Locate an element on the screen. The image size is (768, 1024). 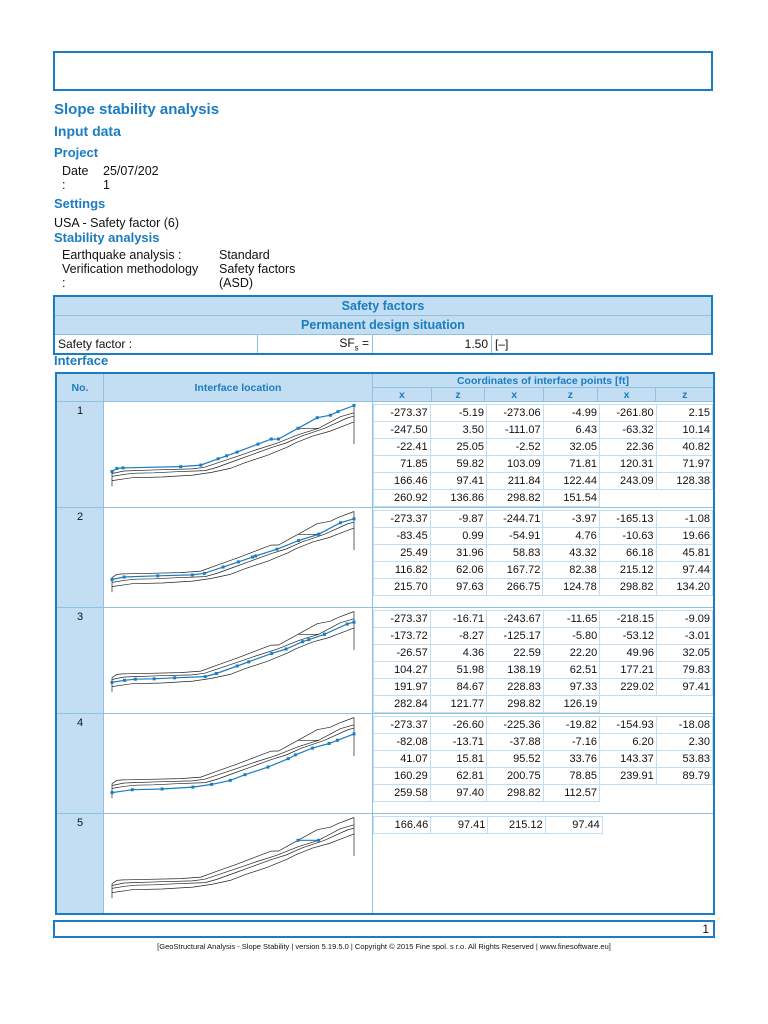
interface-sketch is located at coordinates (233, 445).